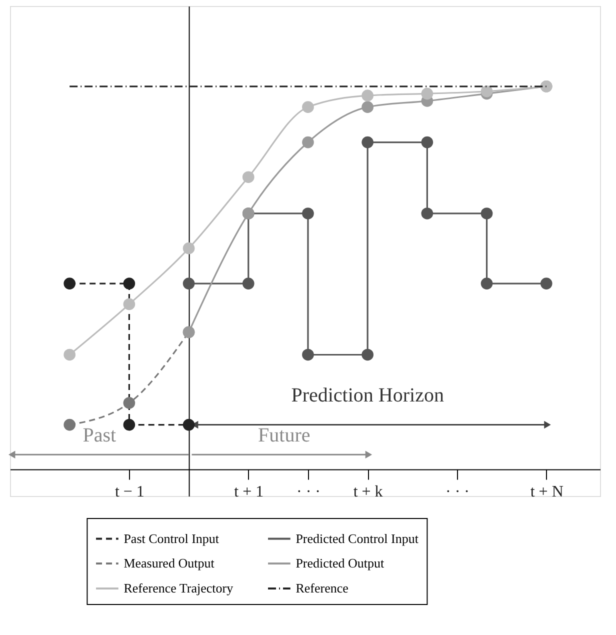  What do you see at coordinates (368, 492) in the screenshot?
I see `x-tick-label: t + k` at bounding box center [368, 492].